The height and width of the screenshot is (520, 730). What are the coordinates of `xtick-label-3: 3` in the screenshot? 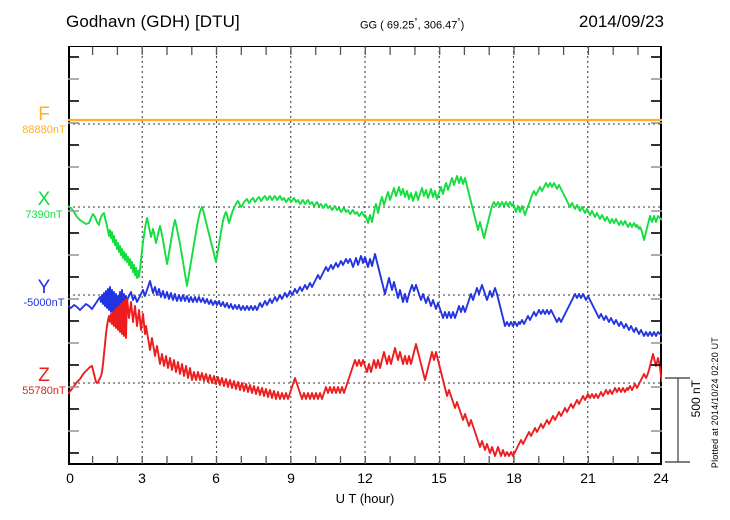 It's located at (142, 478).